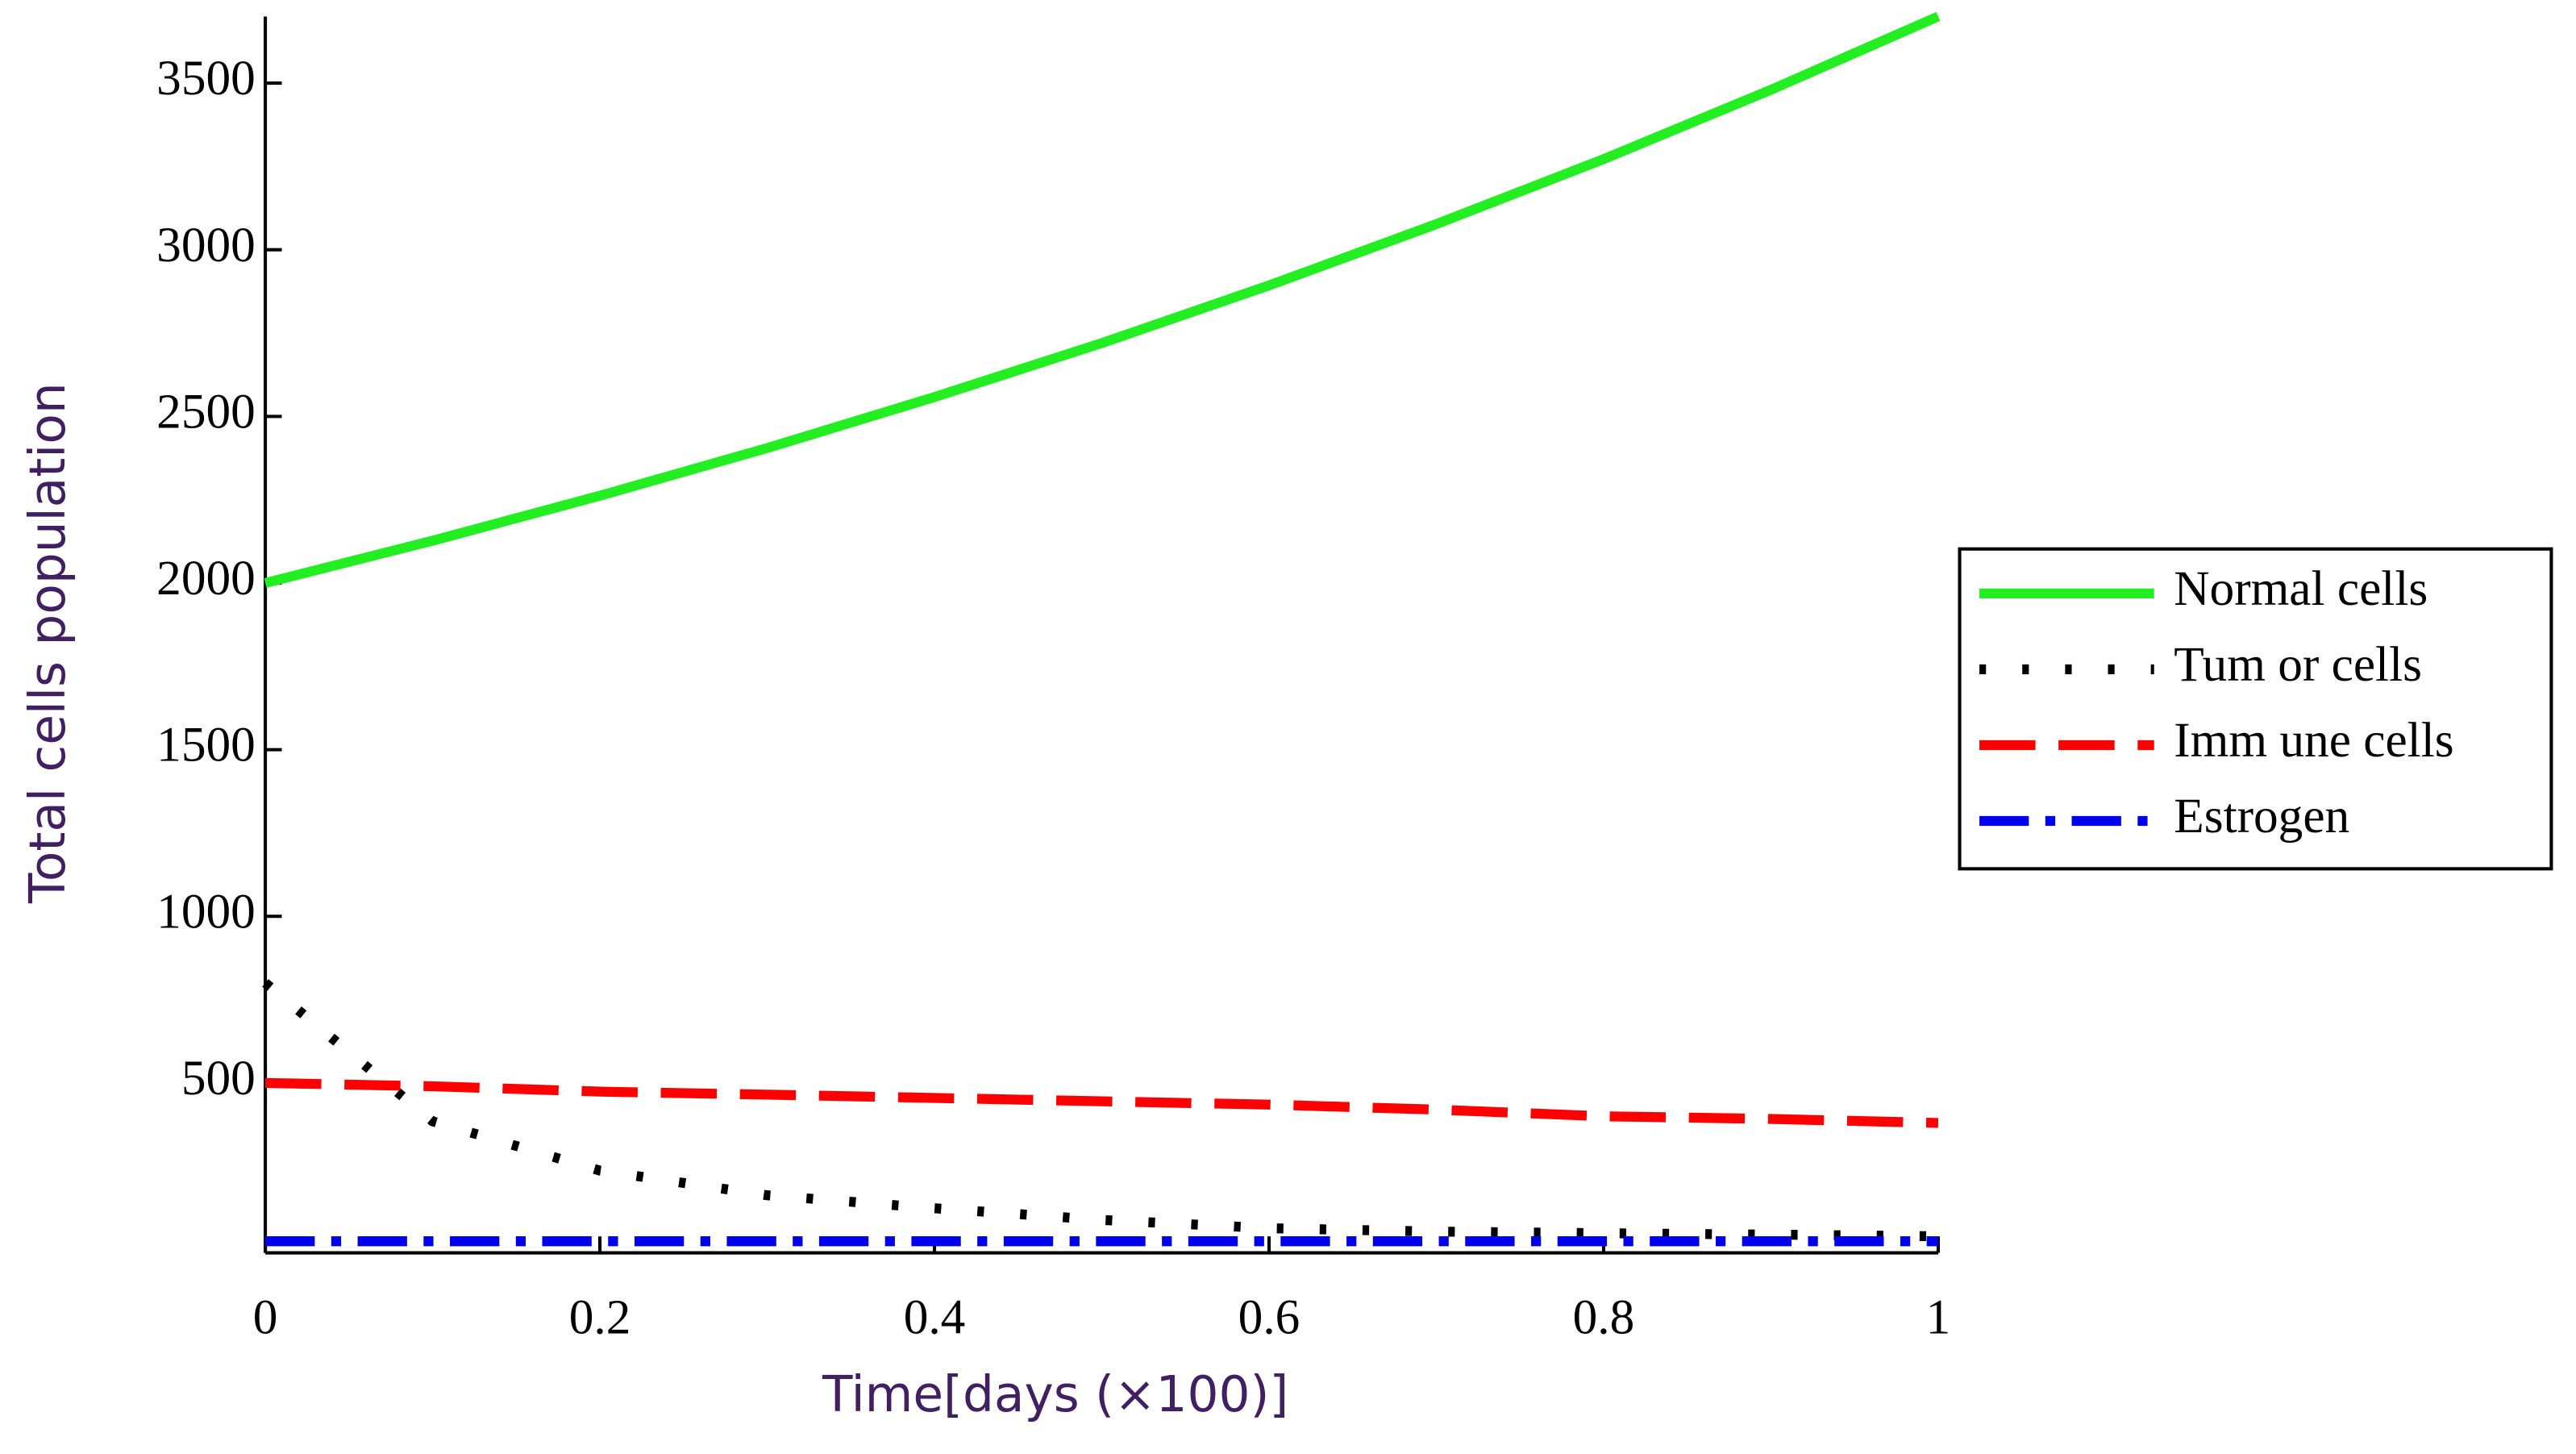 The height and width of the screenshot is (1454, 2576). Describe the element at coordinates (1055, 1394) in the screenshot. I see `x-axis-label: Time[days (×100)]` at that location.